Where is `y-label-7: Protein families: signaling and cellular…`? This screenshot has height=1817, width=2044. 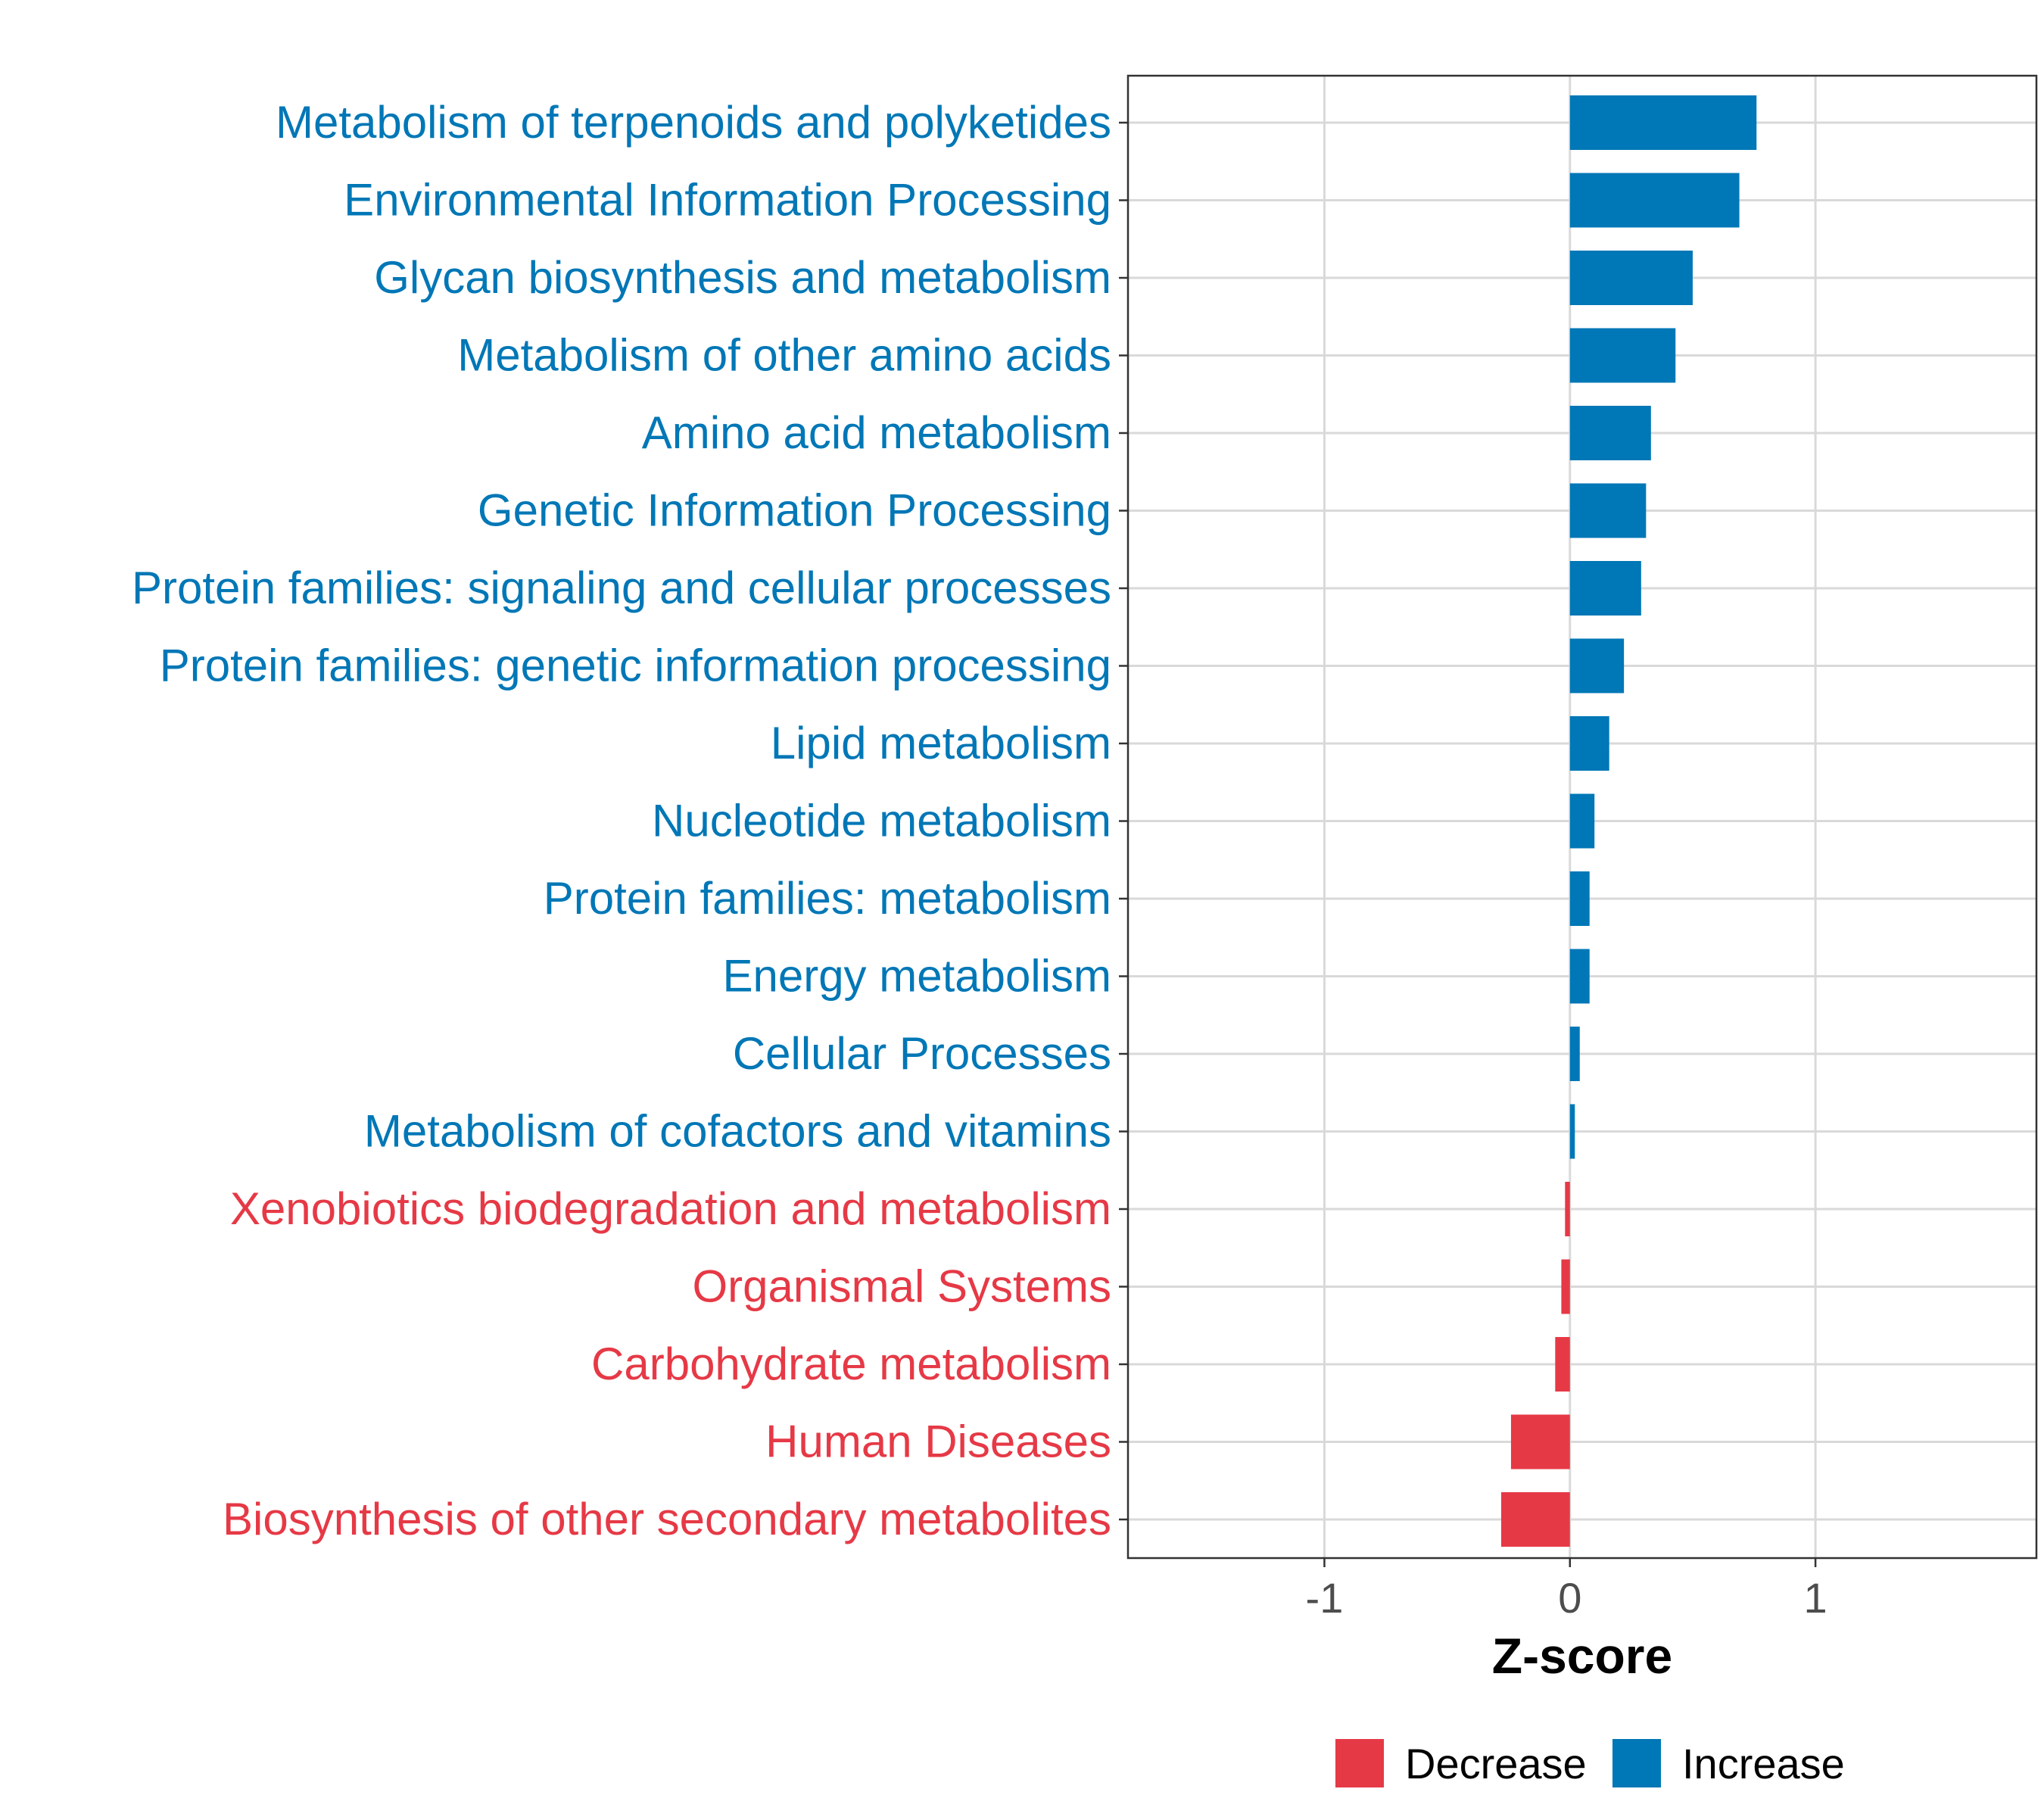
y-label-7: Protein families: signaling and cellular… is located at coordinates (621, 588).